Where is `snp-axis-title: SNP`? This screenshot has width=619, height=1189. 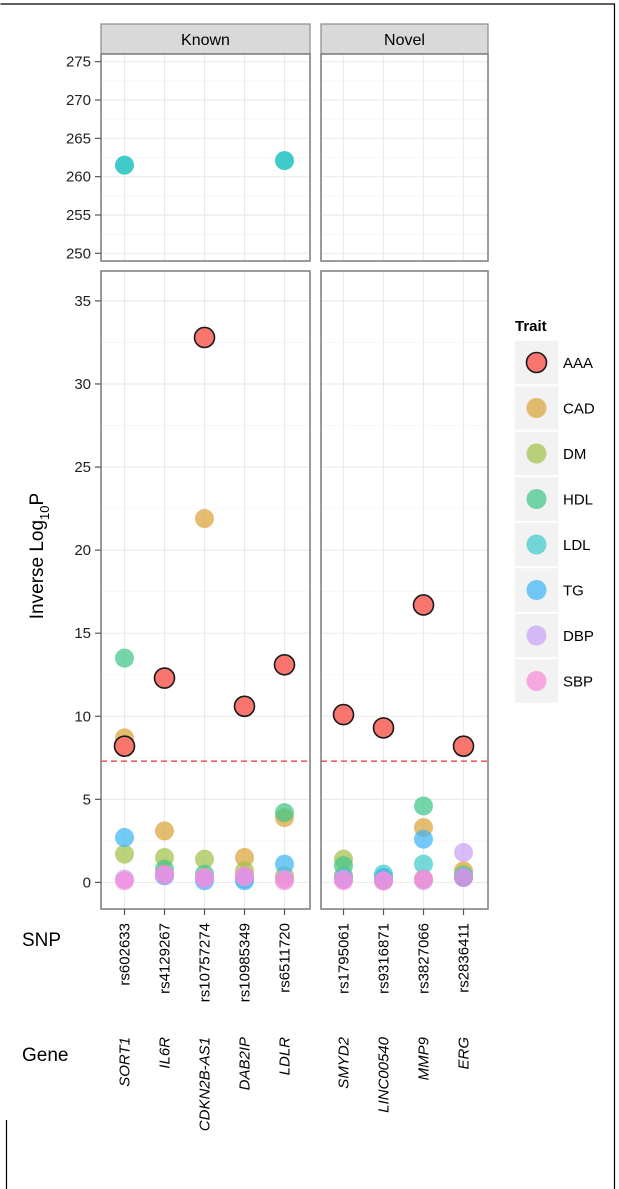 snp-axis-title: SNP is located at coordinates (41, 940).